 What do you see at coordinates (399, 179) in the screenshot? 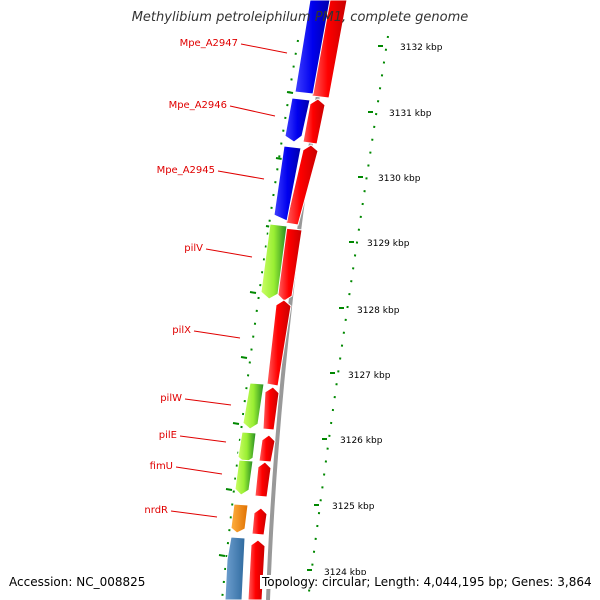
I see `tick-label-3130: 3130 kbp` at bounding box center [399, 179].